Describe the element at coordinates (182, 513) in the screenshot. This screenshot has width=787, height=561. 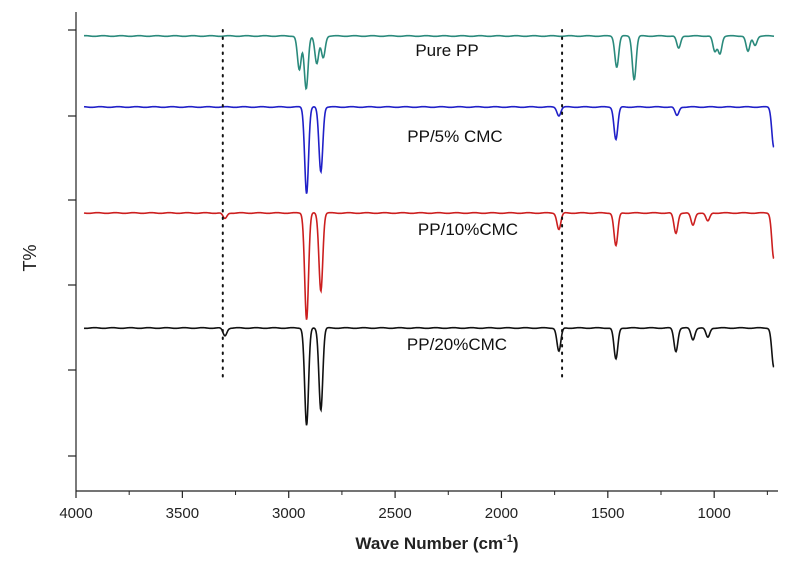
I see `x-tick-label: 3500` at that location.